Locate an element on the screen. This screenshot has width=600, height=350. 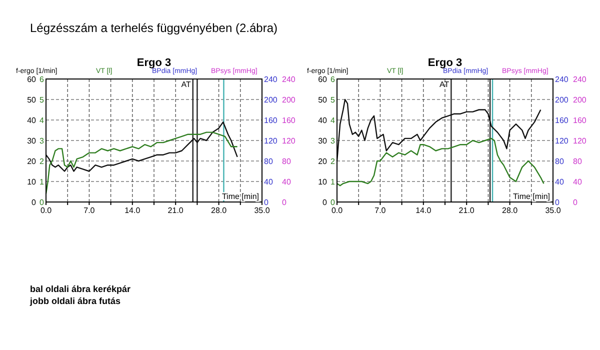
text: jobb oldali ábra futás is located at coordinates (75, 301).